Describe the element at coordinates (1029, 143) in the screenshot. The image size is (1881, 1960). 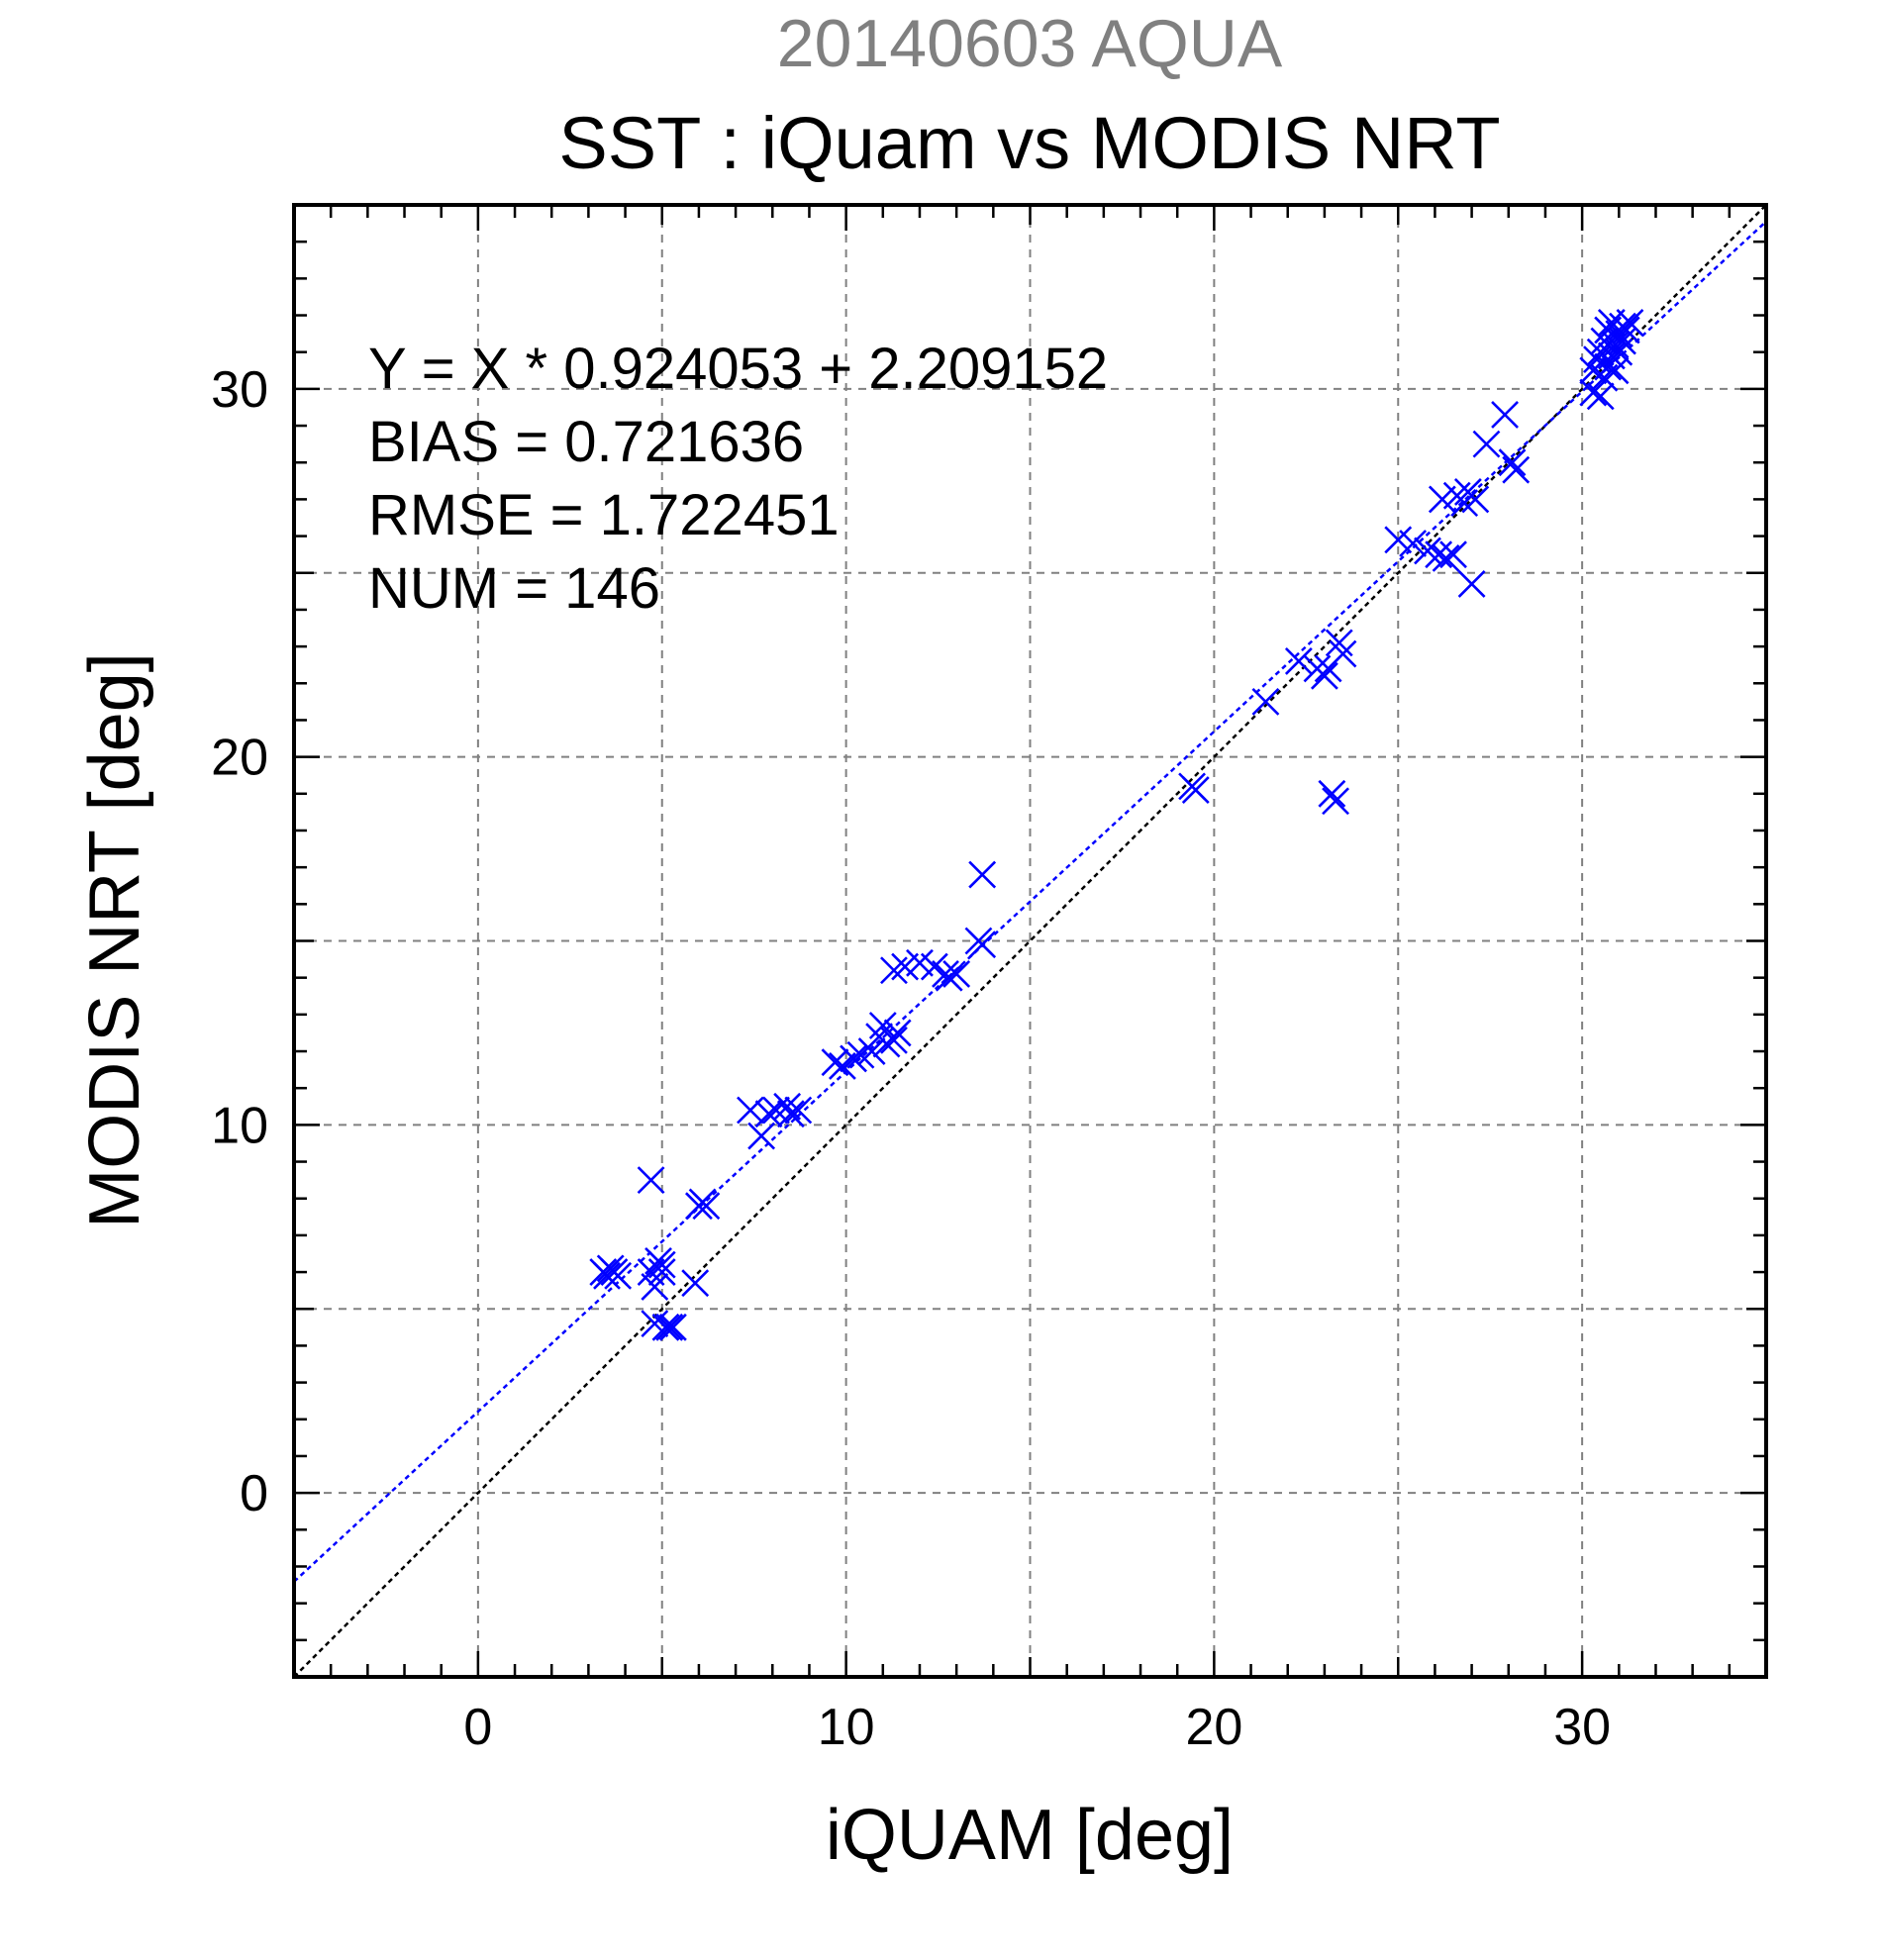
I see `chart-subtitle: SST : iQuam vs MODIS NRT` at that location.